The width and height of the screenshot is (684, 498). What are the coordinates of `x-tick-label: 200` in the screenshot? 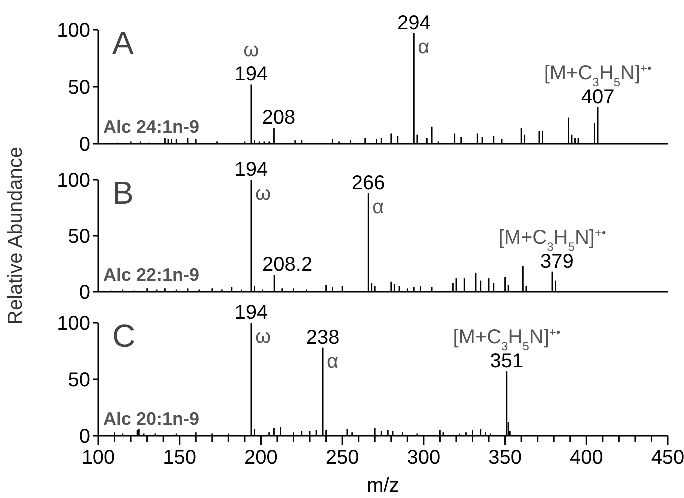 It's located at (261, 458).